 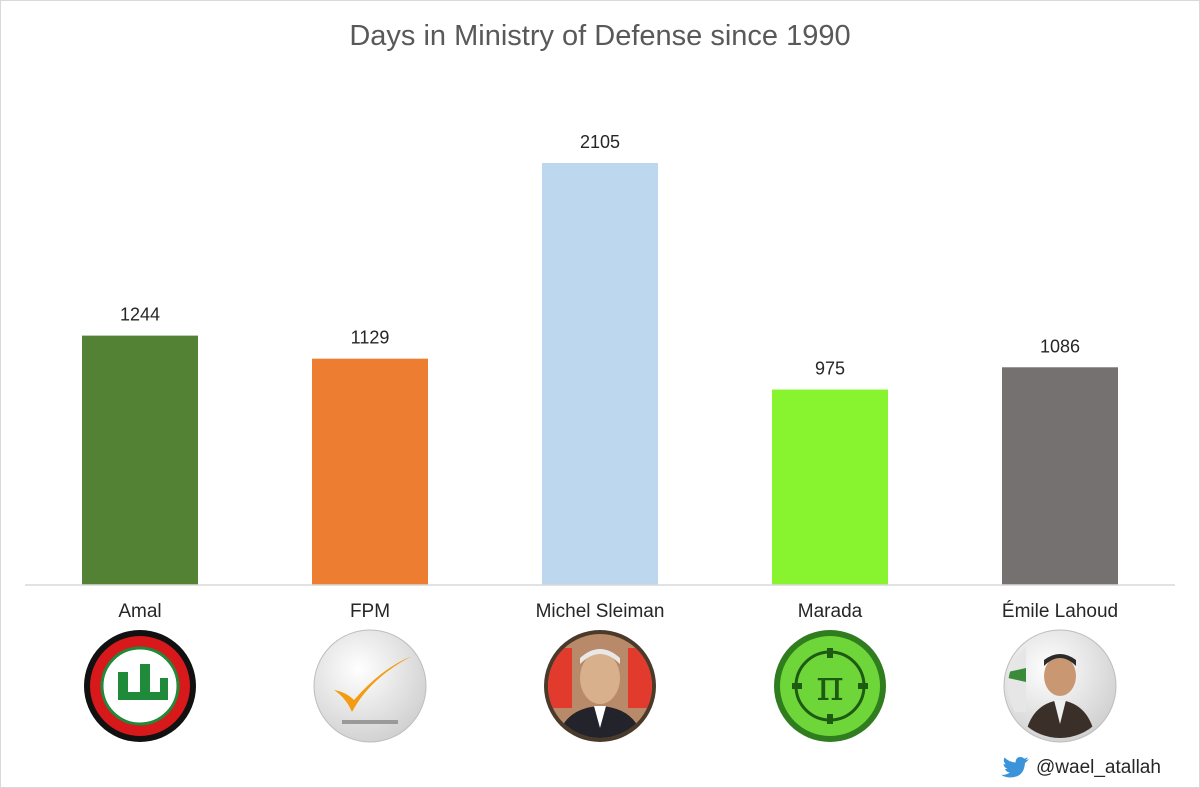 What do you see at coordinates (1060, 611) in the screenshot?
I see `category-label-emile-lahoud: Émile Lahoud` at bounding box center [1060, 611].